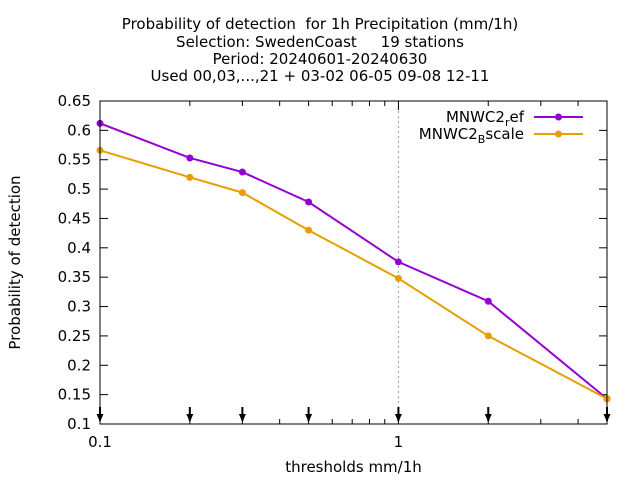  What do you see at coordinates (74, 218) in the screenshot?
I see `y-tick-label: 0.45` at bounding box center [74, 218].